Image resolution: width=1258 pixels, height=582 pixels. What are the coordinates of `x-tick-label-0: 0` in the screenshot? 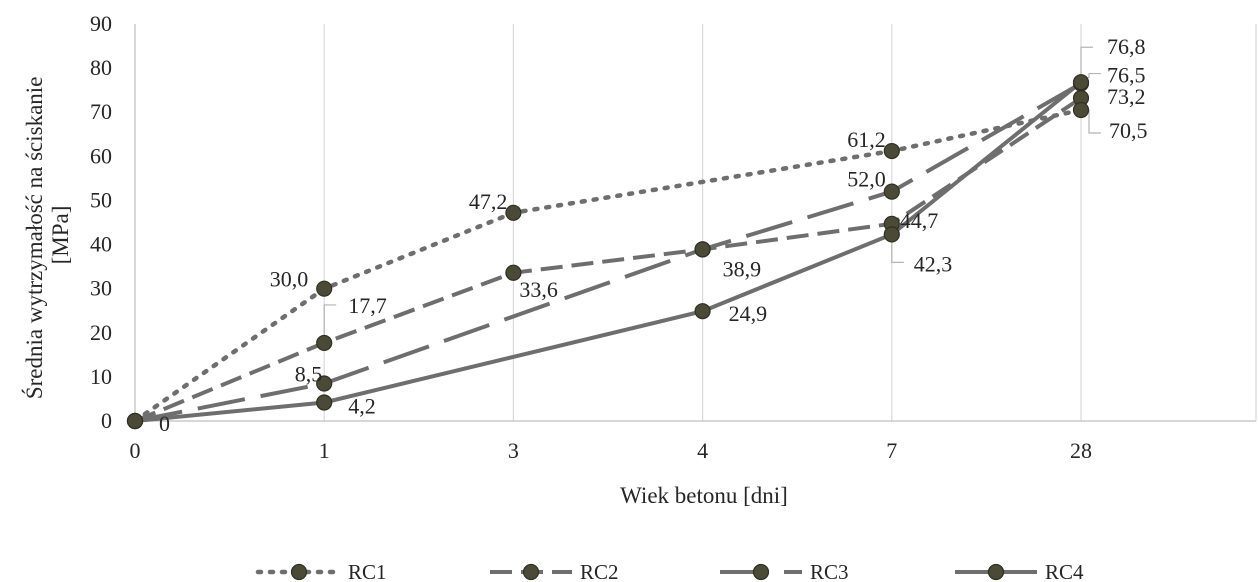 It's located at (135, 450).